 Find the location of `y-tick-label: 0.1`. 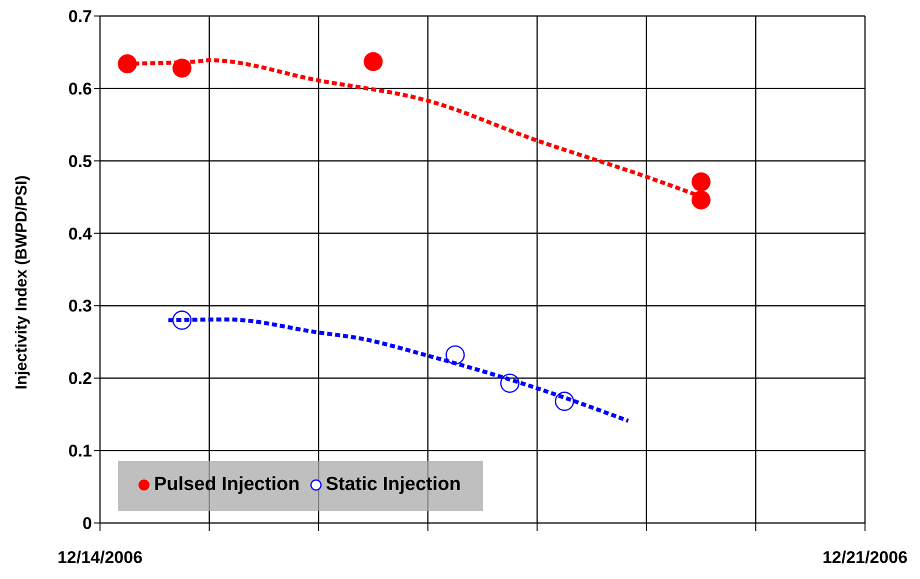

y-tick-label: 0.1 is located at coordinates (80, 451).